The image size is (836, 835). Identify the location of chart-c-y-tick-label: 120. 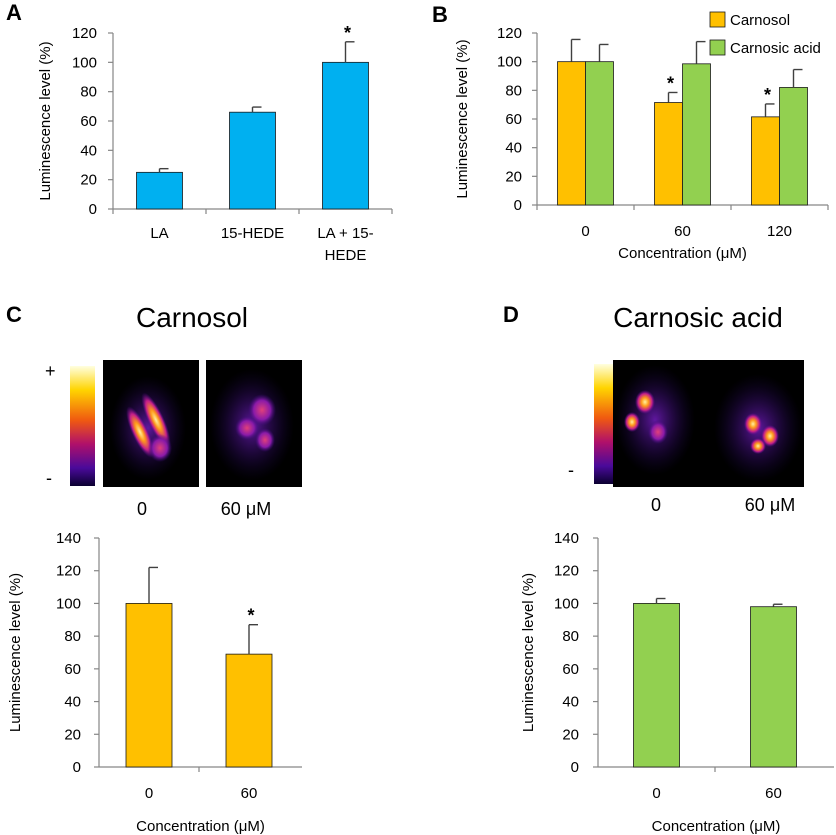
(68, 571).